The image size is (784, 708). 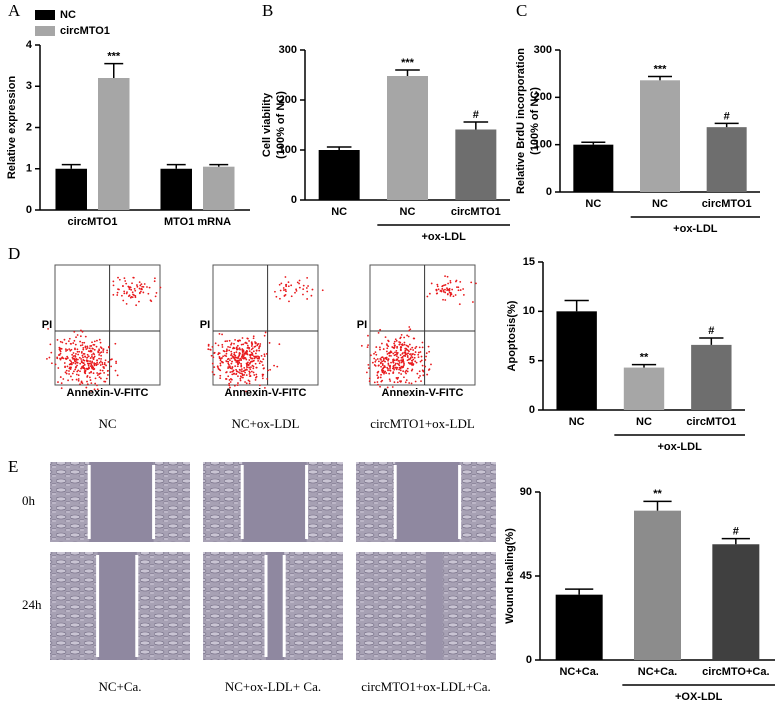 What do you see at coordinates (578, 672) in the screenshot?
I see `x-tick-label: NC+Ca.` at bounding box center [578, 672].